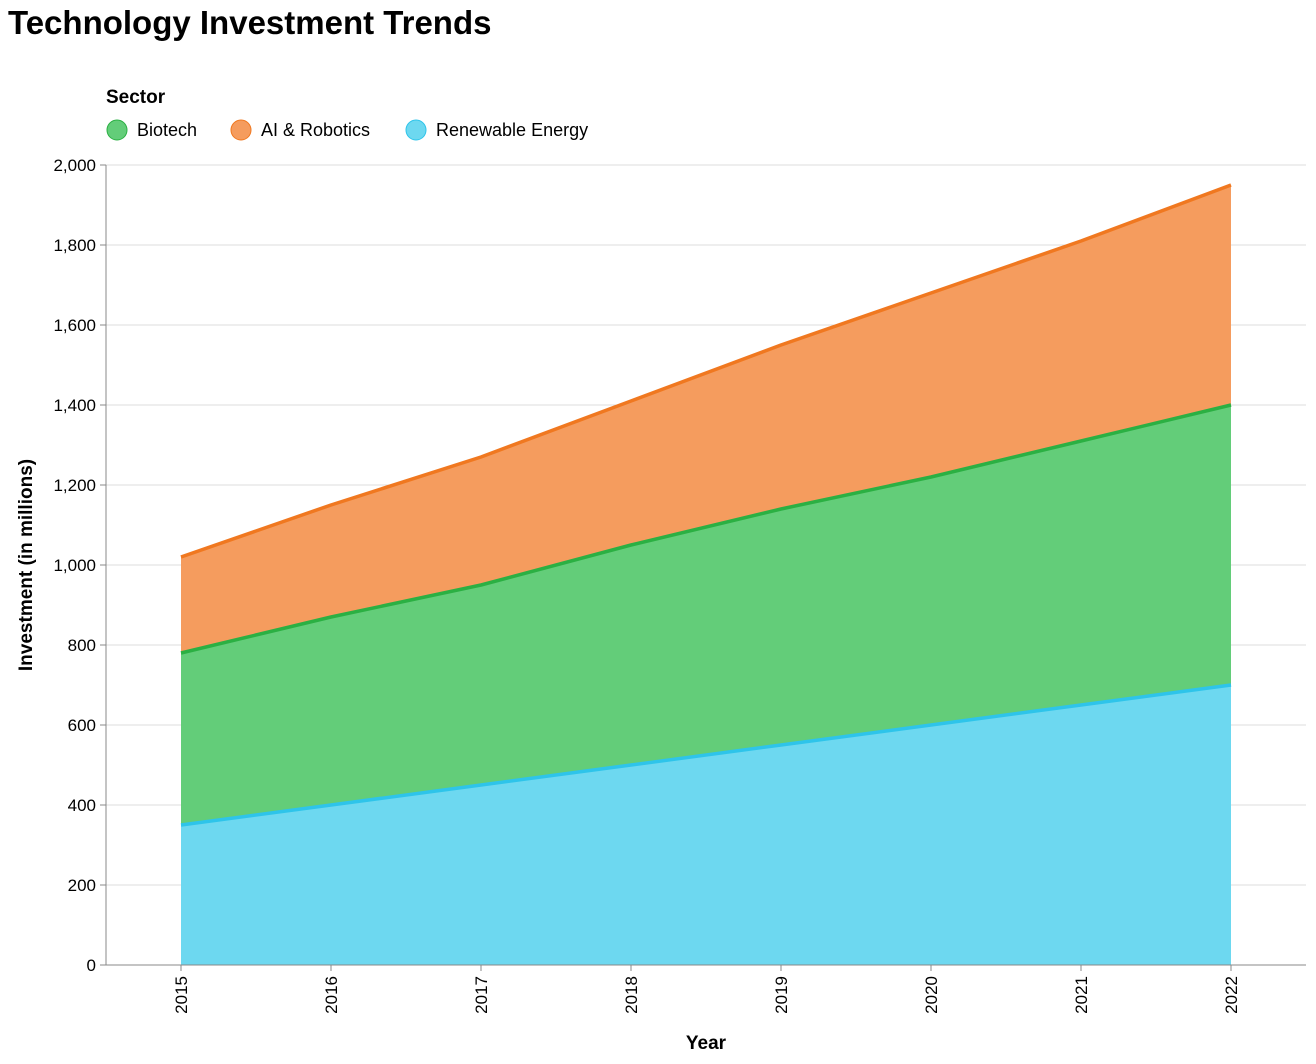  What do you see at coordinates (331, 995) in the screenshot?
I see `x-tick-label: 2016` at bounding box center [331, 995].